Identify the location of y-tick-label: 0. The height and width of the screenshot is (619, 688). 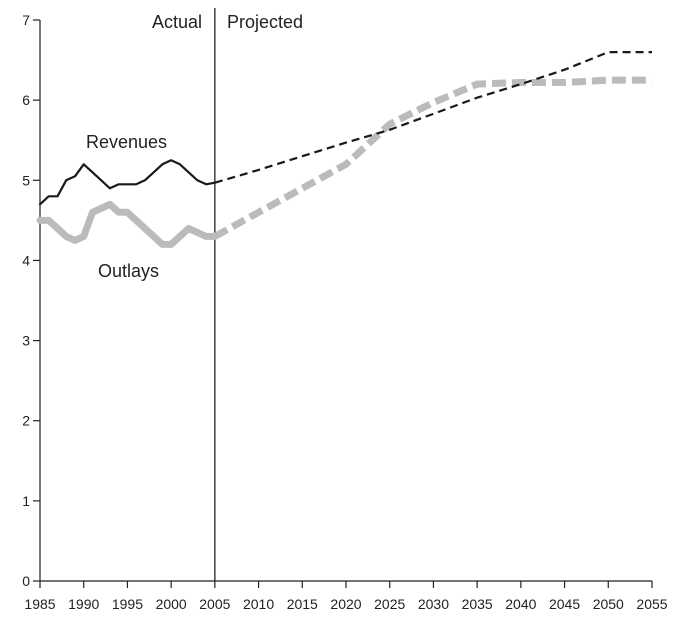
(26, 581).